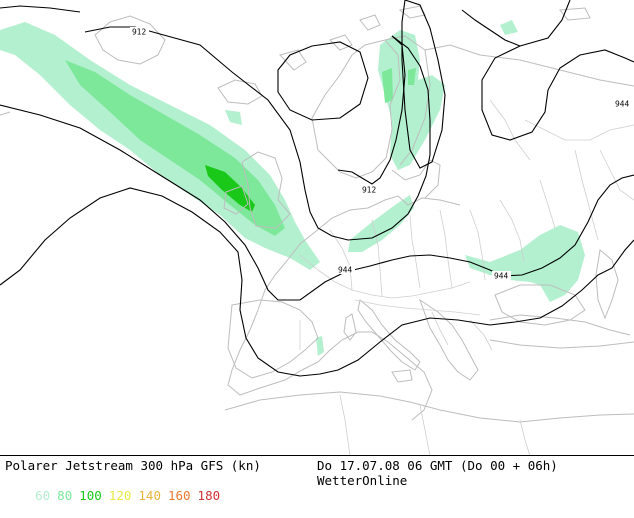 The height and width of the screenshot is (518, 634). What do you see at coordinates (133, 465) in the screenshot?
I see `chart-title: Polarer Jetstream 300 hPa GFS (kn)` at bounding box center [133, 465].